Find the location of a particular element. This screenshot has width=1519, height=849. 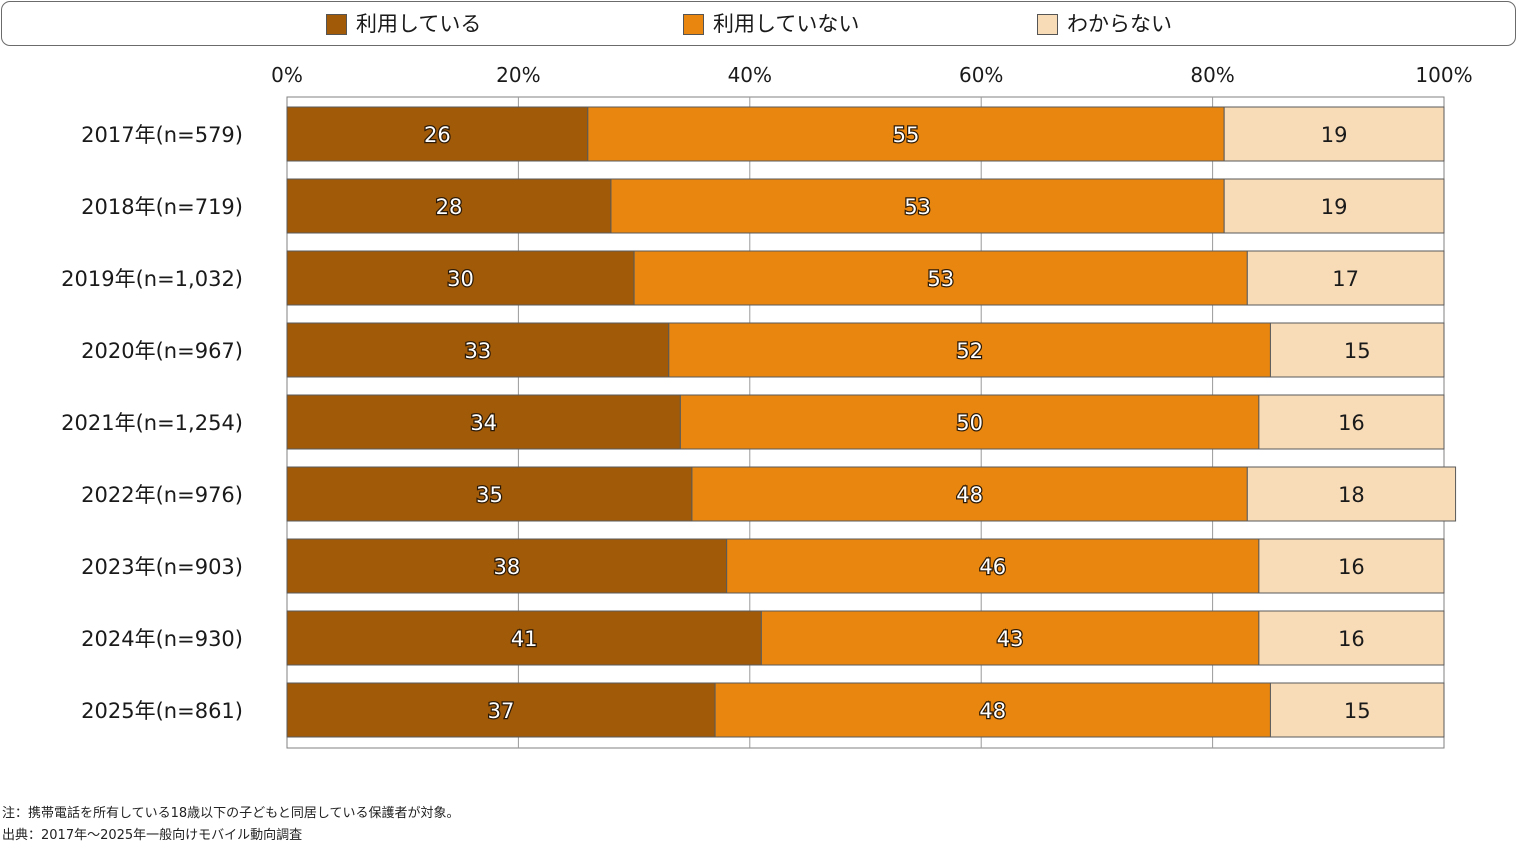

legend-swatch-using is located at coordinates (336, 24).